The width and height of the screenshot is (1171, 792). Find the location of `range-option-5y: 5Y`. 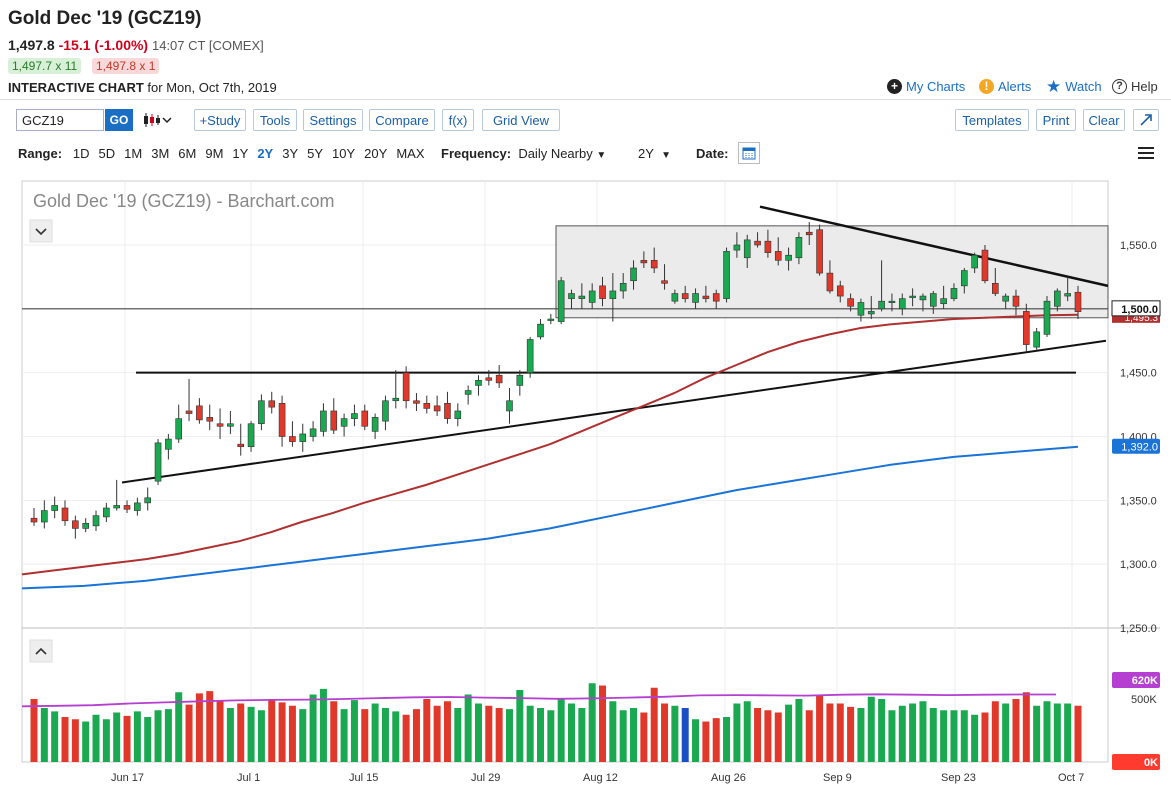

range-option-5y: 5Y is located at coordinates (315, 153).